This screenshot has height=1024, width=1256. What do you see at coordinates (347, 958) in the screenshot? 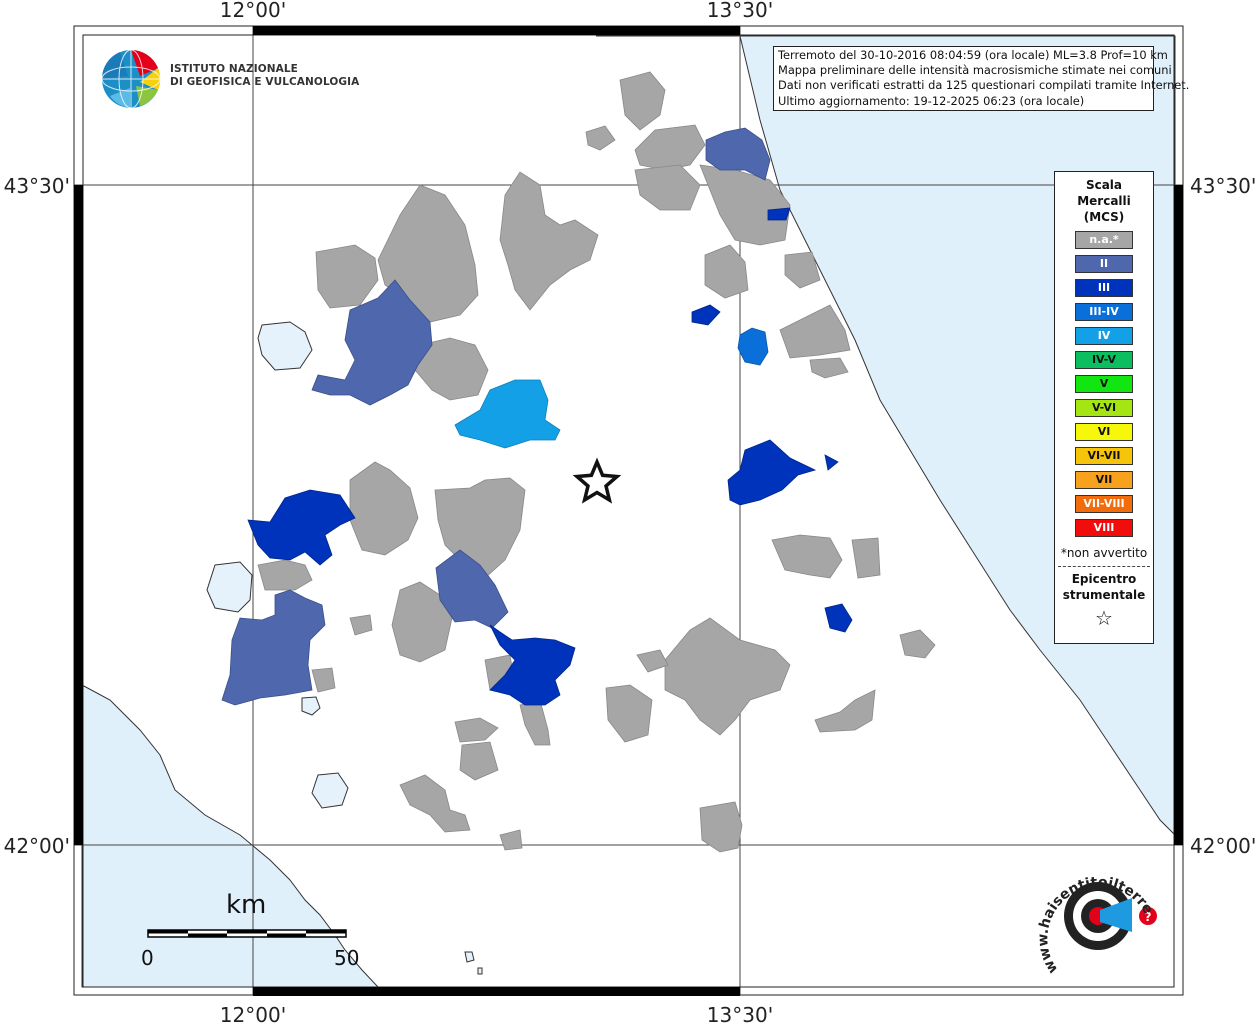
I see `scale-max: 50` at bounding box center [347, 958].